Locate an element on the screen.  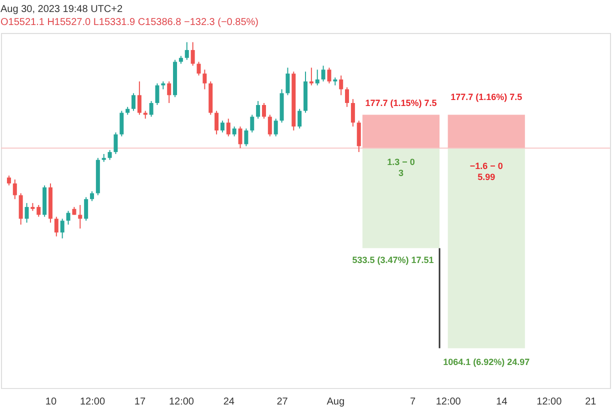
annotation: 1.3 − 0 3 is located at coordinates (401, 167).